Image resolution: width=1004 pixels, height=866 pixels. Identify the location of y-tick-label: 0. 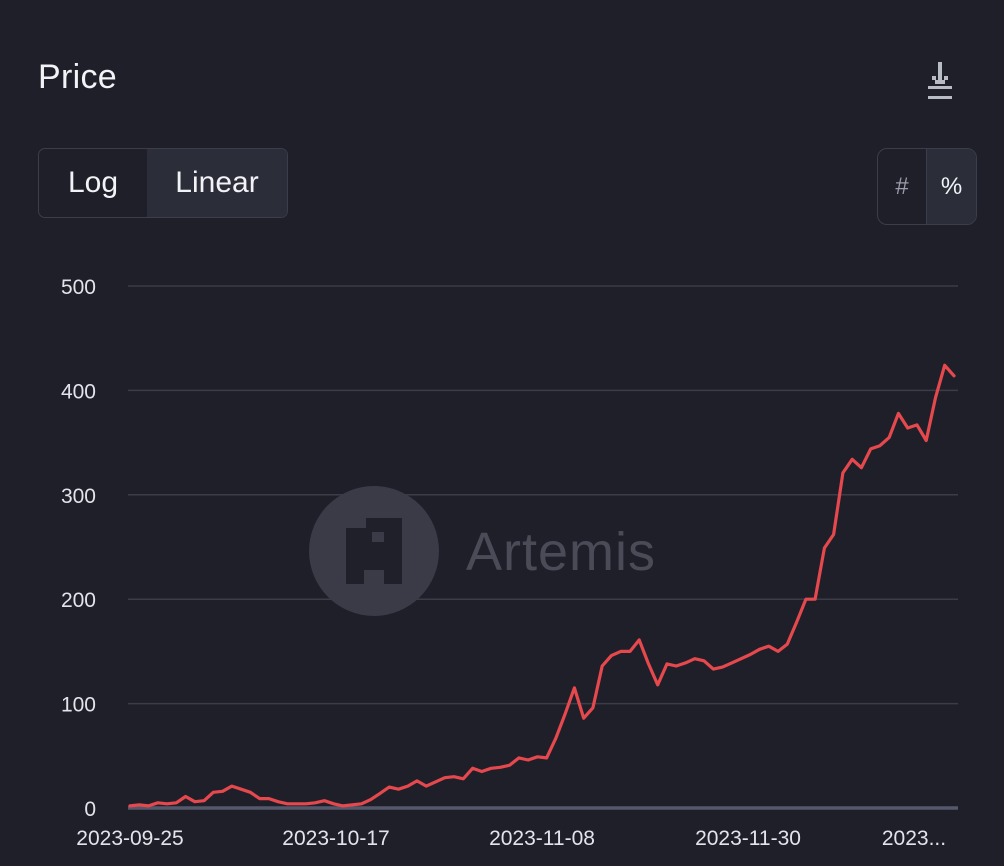
(90, 809).